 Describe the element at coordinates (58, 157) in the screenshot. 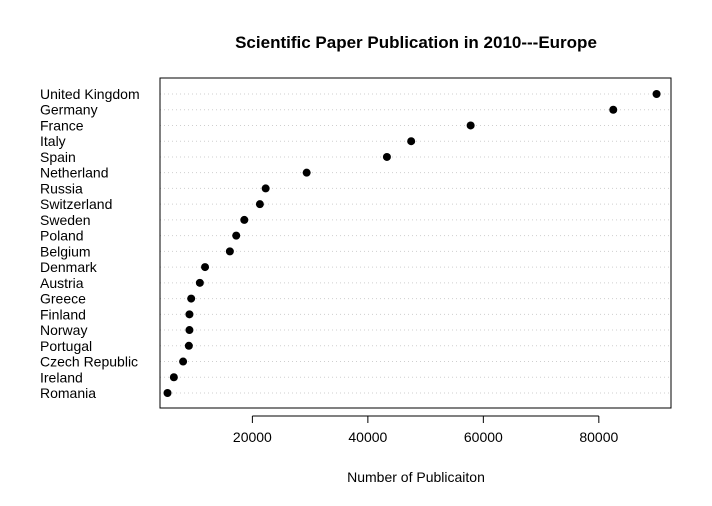

I see `category-label: Spain` at that location.